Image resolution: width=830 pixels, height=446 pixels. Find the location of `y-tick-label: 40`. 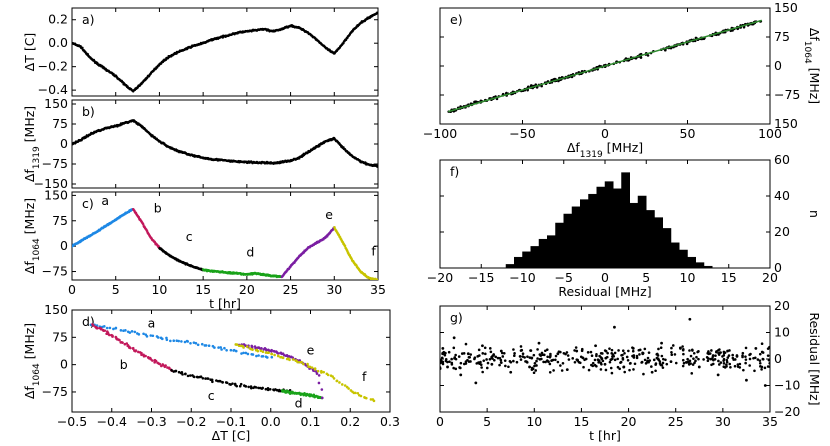

y-tick-label: 40 is located at coordinates (782, 195).